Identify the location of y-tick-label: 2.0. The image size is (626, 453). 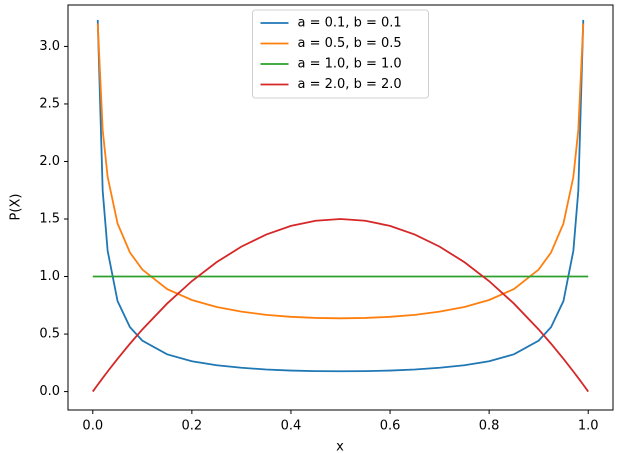
(49, 161).